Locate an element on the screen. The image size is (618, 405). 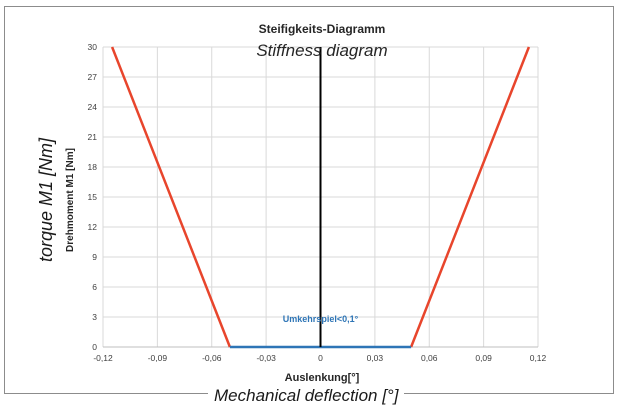
chart-title: Steifigkeits-Diagramm is located at coordinates (322, 29).